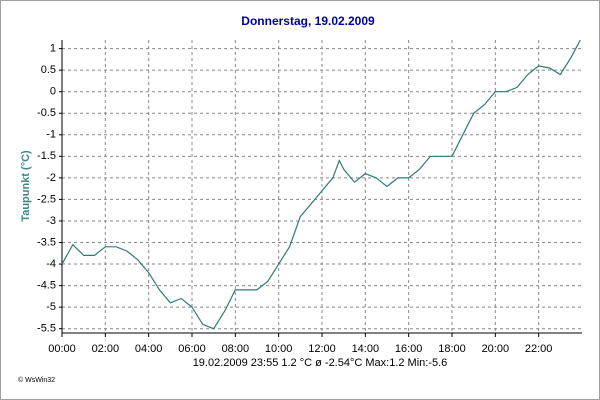  What do you see at coordinates (452, 349) in the screenshot?
I see `x-tick-label: 18:00` at bounding box center [452, 349].